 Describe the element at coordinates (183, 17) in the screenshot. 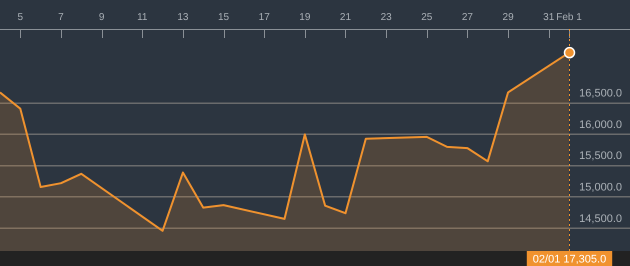

I see `x-tick-label: 13` at that location.